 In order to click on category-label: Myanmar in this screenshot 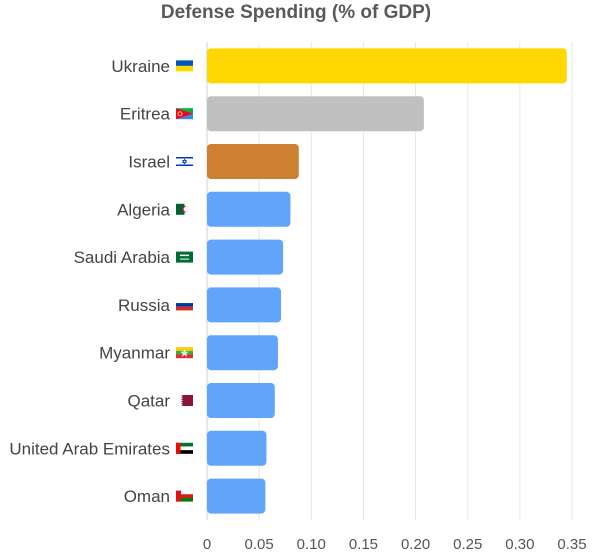, I will do `click(134, 353)`.